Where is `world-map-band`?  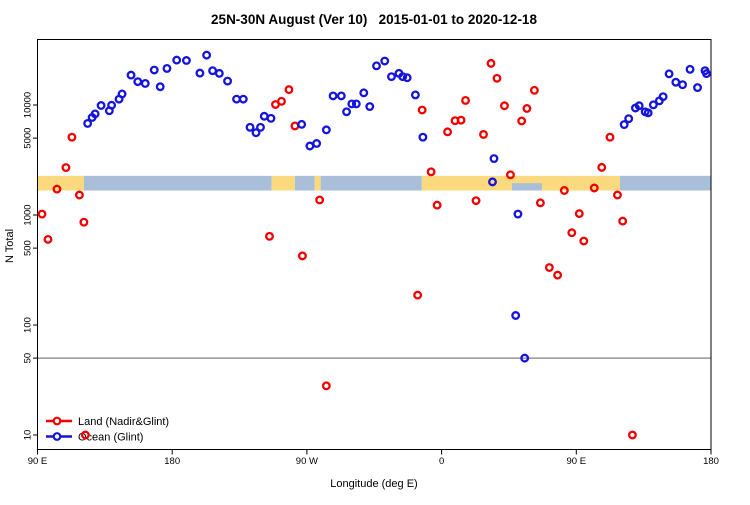 world-map-band is located at coordinates (374, 183).